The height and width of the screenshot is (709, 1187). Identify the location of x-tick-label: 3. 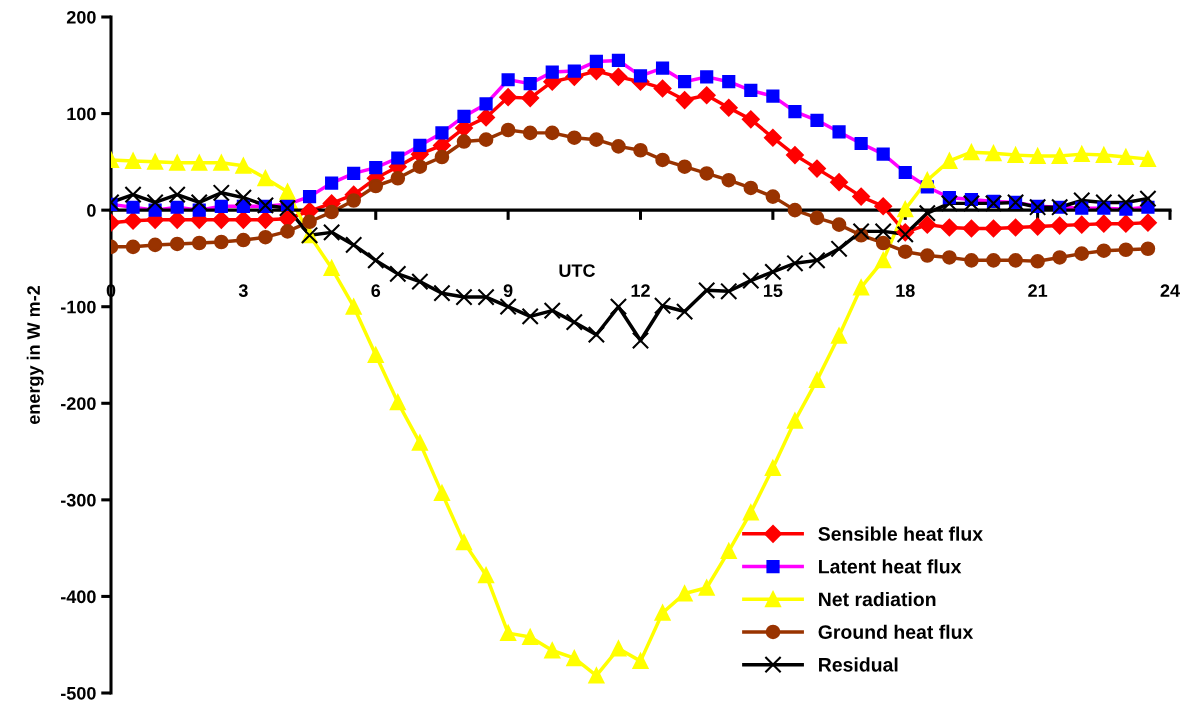
(243, 291).